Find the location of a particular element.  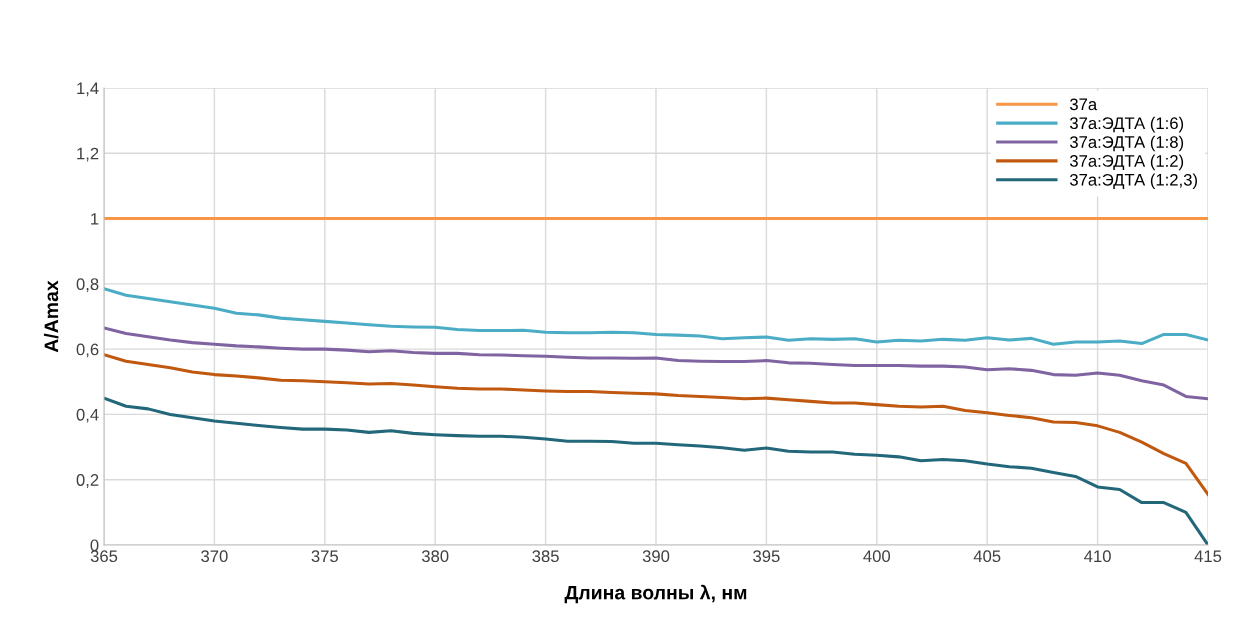

x-tick-label: 400 is located at coordinates (877, 556).